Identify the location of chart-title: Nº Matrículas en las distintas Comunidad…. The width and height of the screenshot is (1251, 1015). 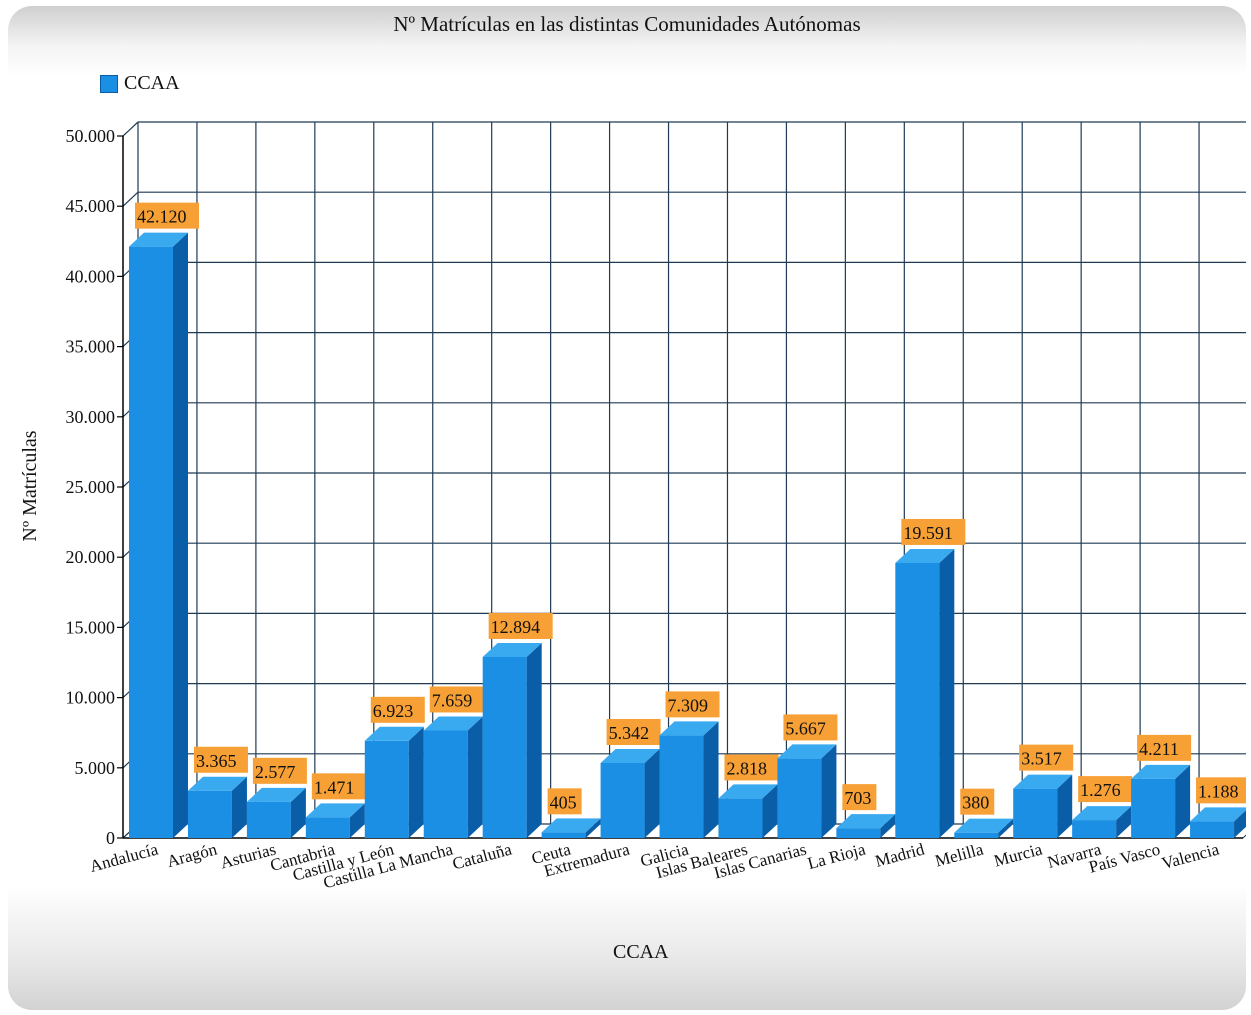
(627, 24).